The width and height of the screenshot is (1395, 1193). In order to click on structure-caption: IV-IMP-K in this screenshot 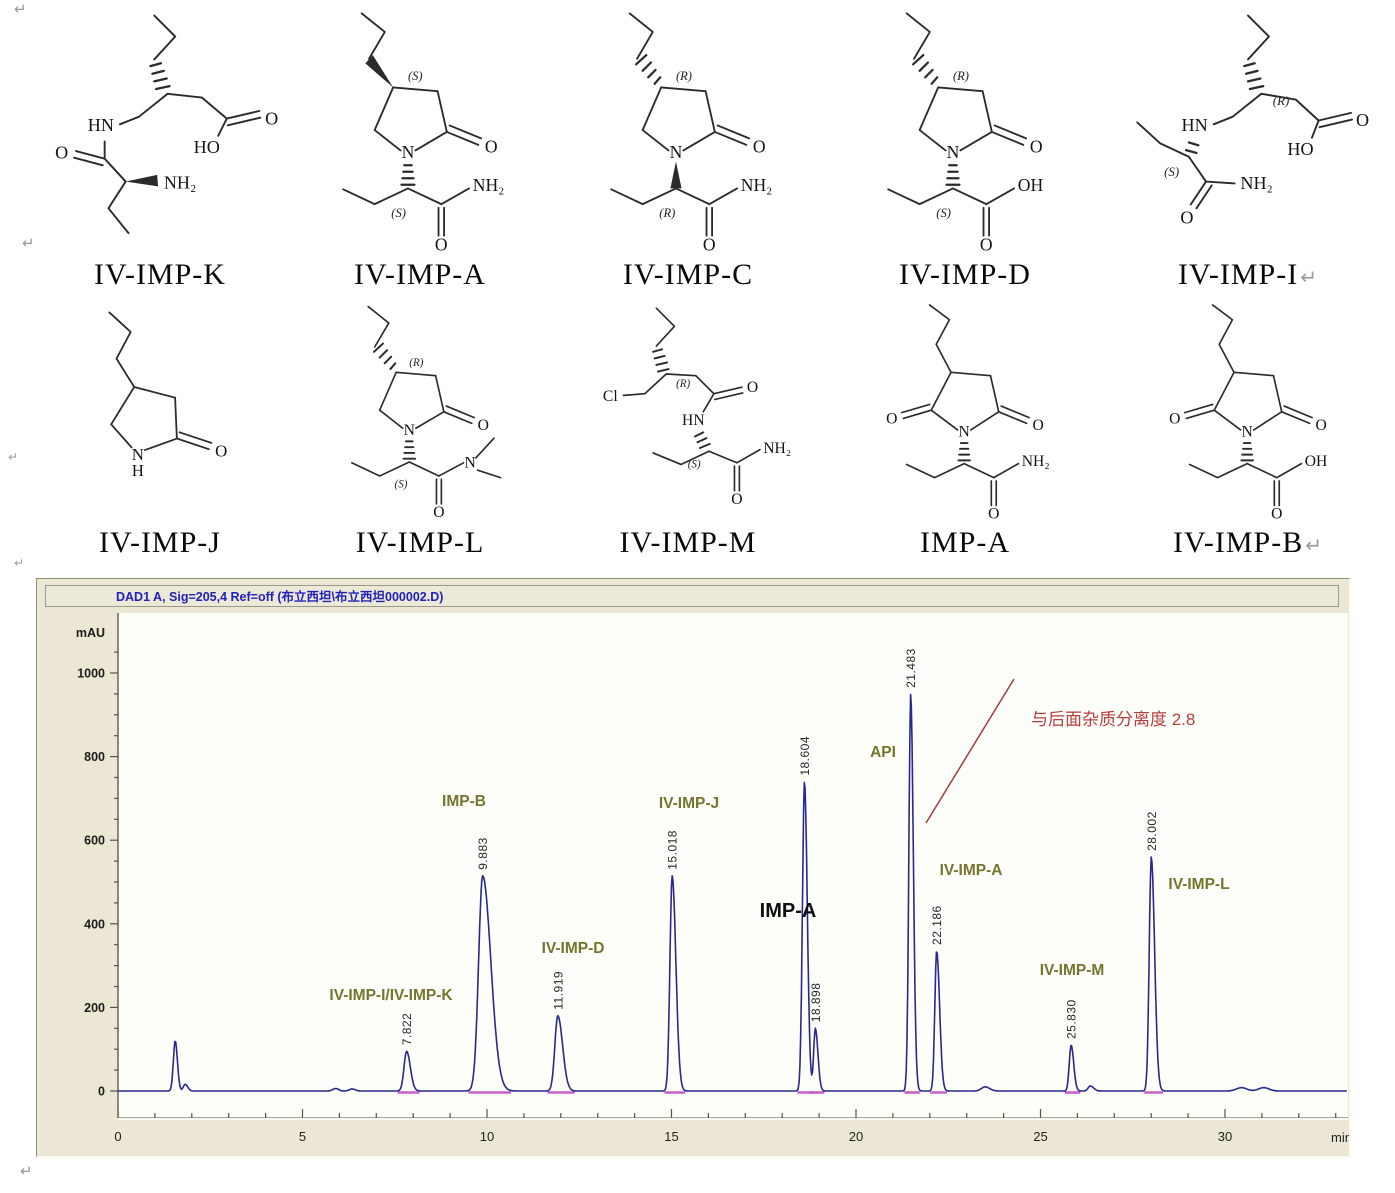, I will do `click(160, 275)`.